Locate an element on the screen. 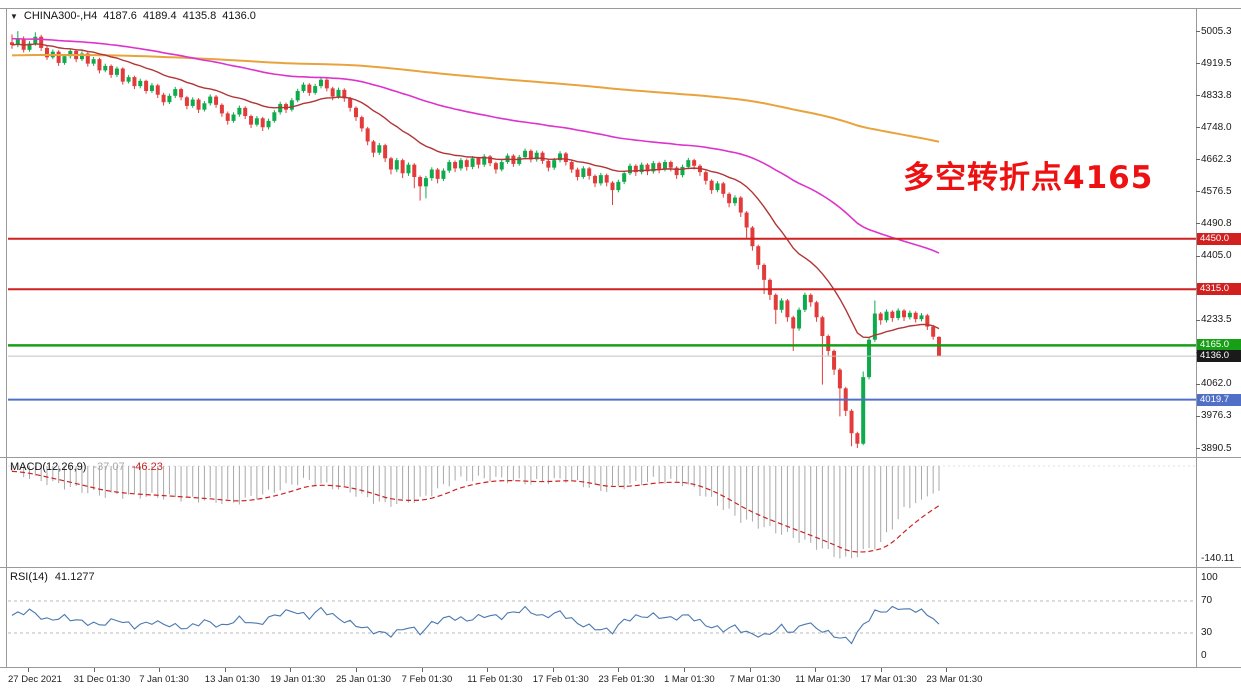 This screenshot has height=693, width=1241. price-badge-4315.0: 4315.0 is located at coordinates (1219, 289).